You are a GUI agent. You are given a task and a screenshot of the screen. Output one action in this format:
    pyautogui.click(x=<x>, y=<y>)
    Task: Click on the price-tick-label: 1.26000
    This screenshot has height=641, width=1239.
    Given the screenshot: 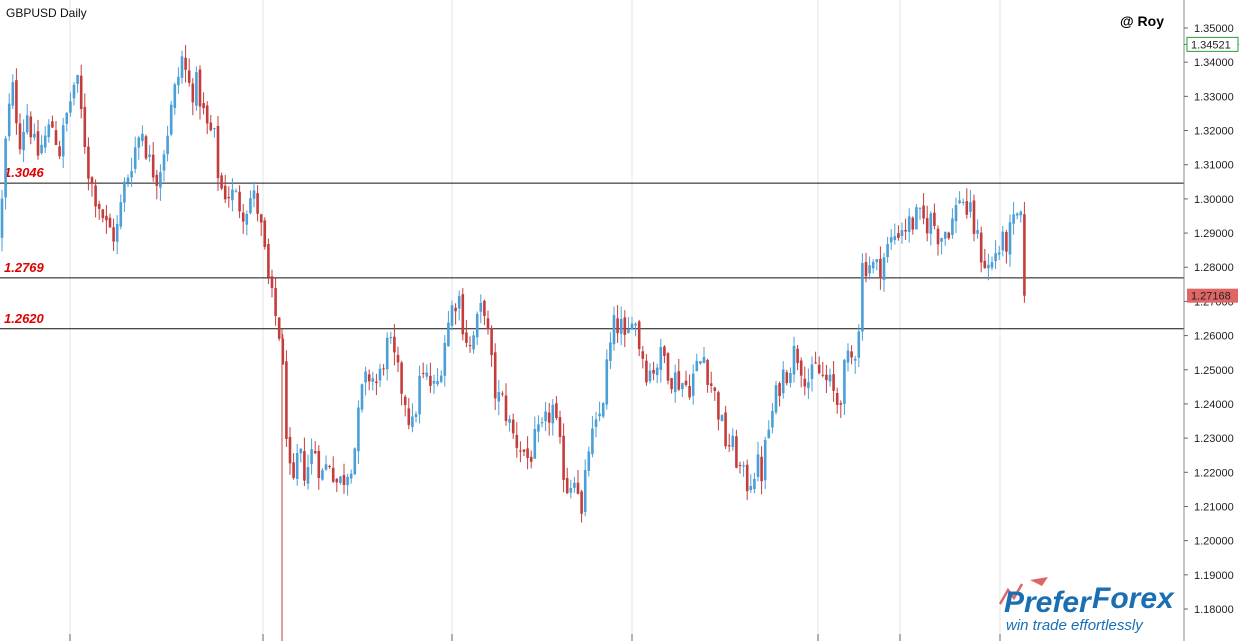 What is the action you would take?
    pyautogui.click(x=1214, y=337)
    